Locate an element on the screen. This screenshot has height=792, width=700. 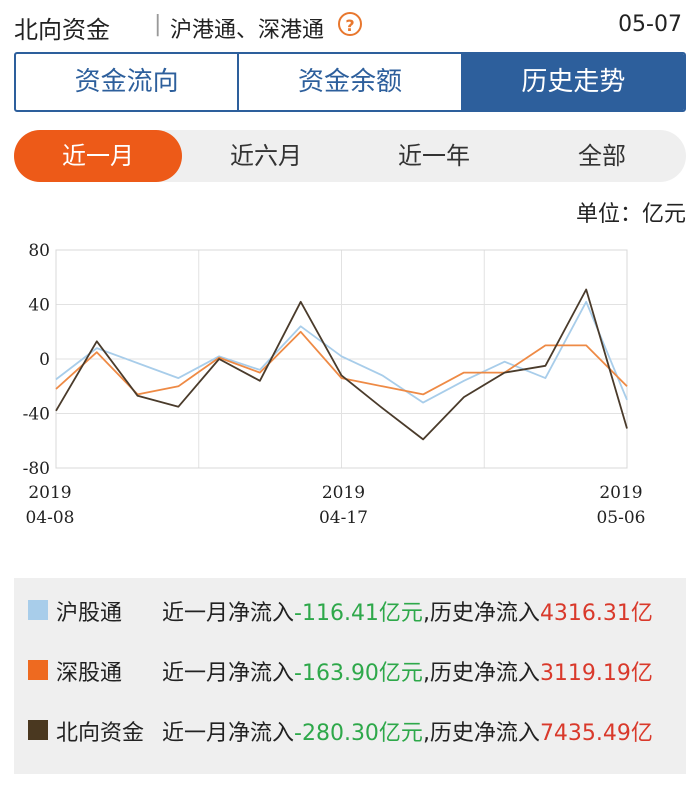
legend-name: 深股通 is located at coordinates (89, 673).